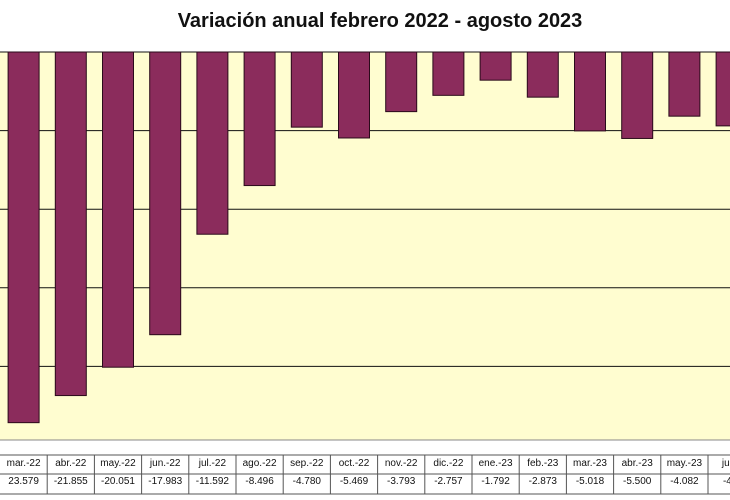  What do you see at coordinates (306, 89) in the screenshot?
I see `bar-sep.-22` at bounding box center [306, 89].